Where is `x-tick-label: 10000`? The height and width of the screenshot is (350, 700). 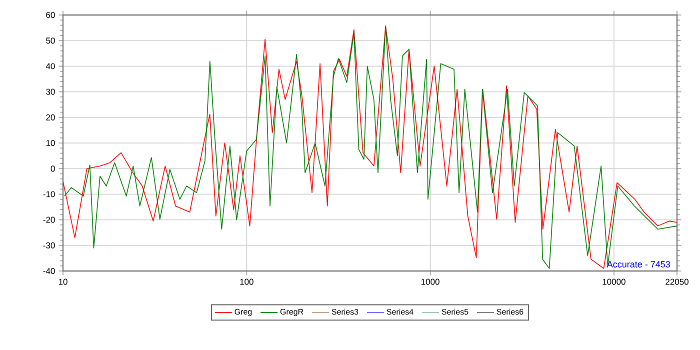 x-tick-label: 10000 is located at coordinates (614, 281).